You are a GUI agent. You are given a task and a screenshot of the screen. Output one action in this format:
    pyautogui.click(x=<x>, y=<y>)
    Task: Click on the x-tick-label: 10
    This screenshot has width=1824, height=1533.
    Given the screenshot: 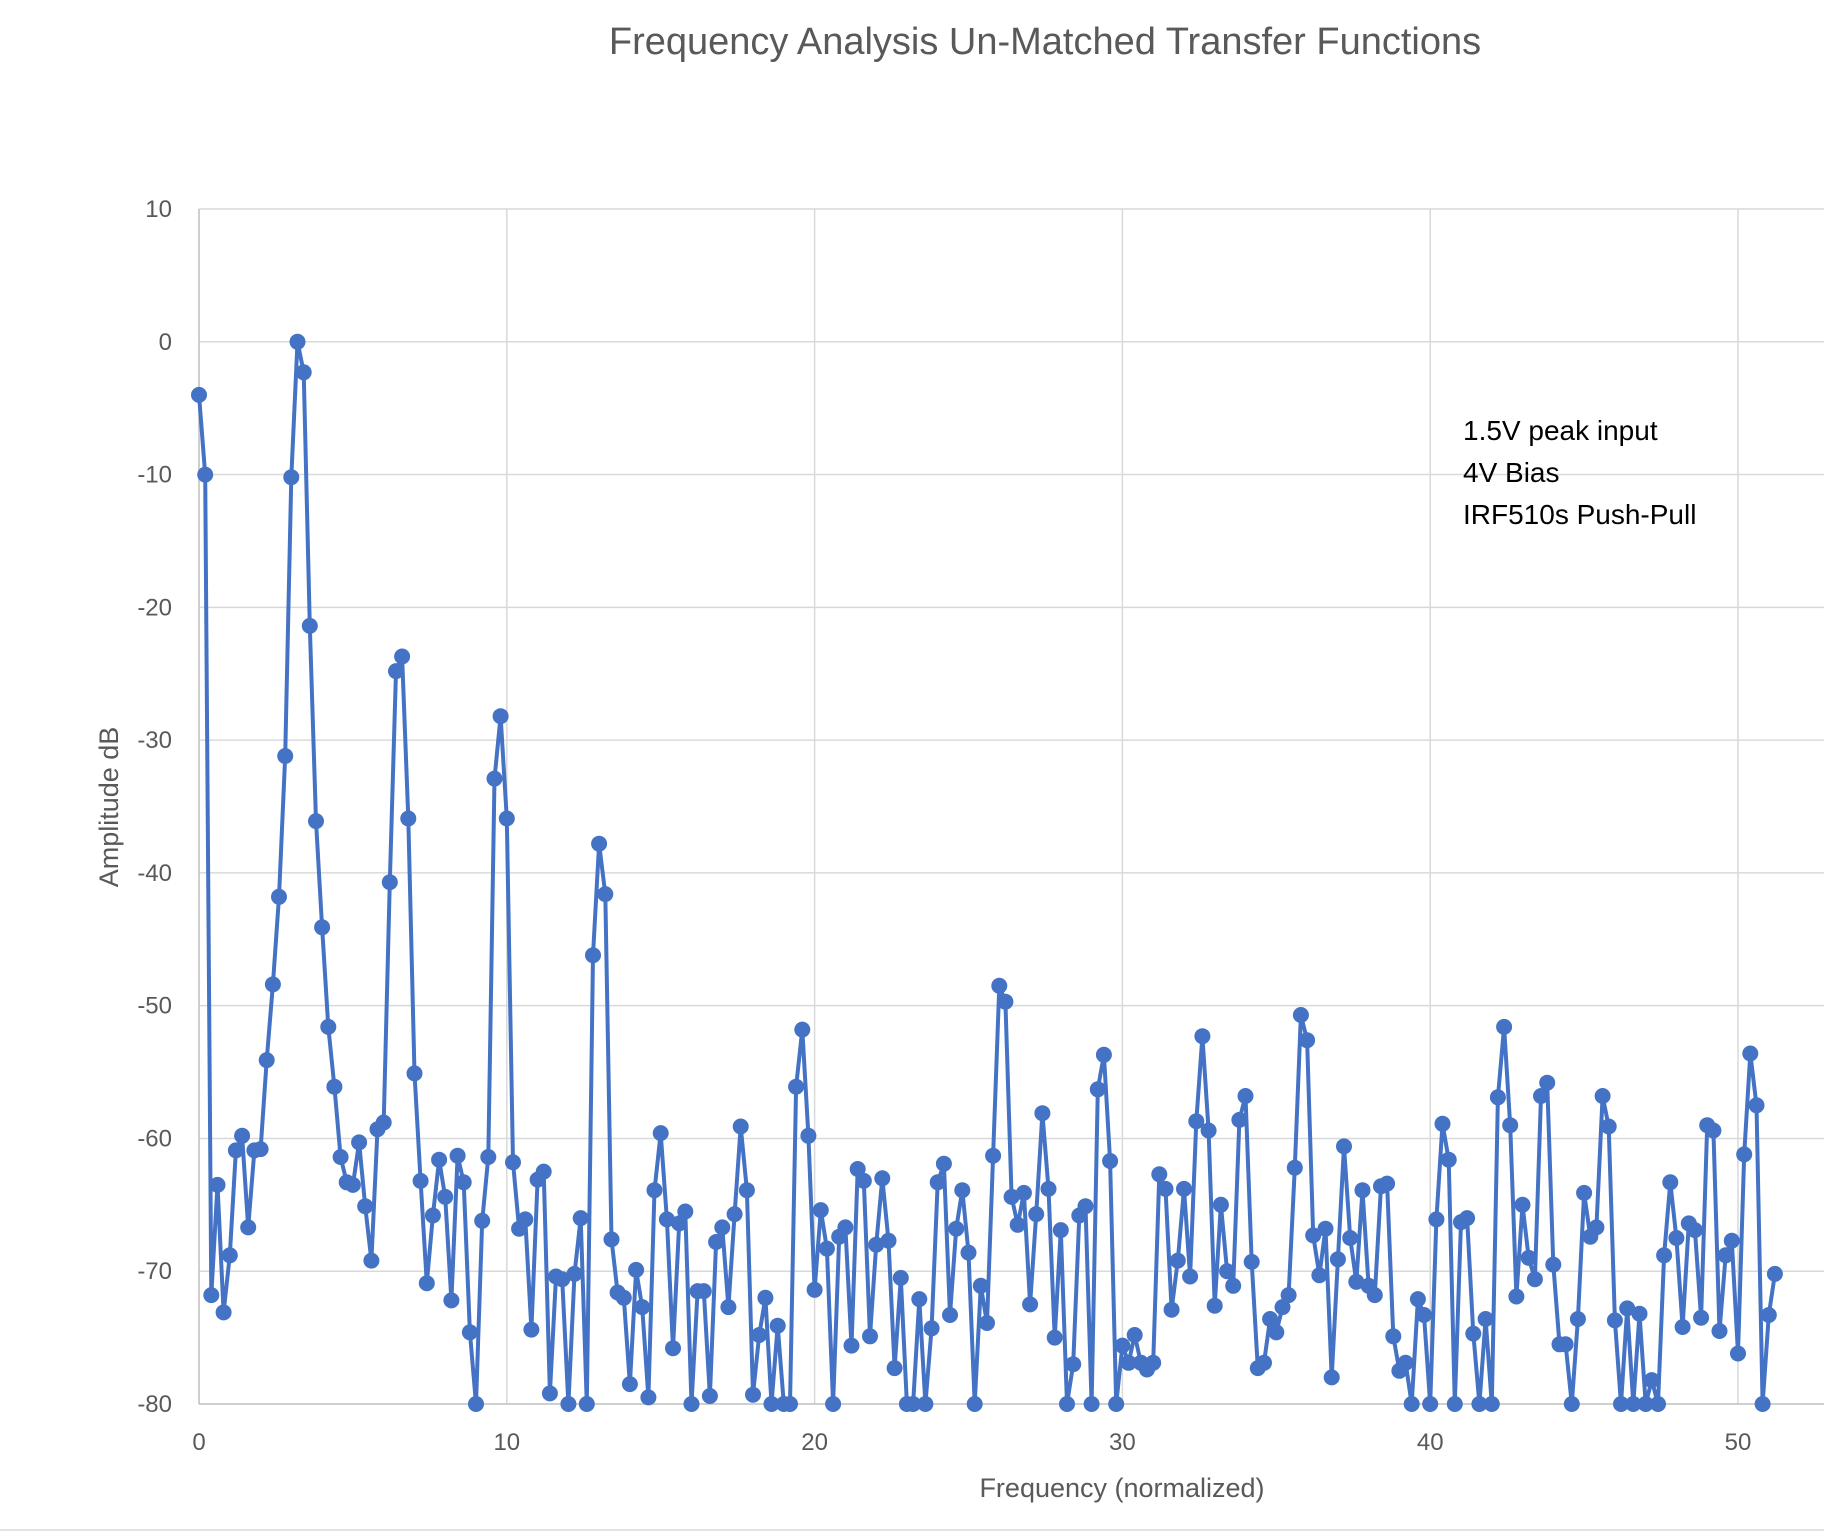 What is the action you would take?
    pyautogui.click(x=506, y=1442)
    